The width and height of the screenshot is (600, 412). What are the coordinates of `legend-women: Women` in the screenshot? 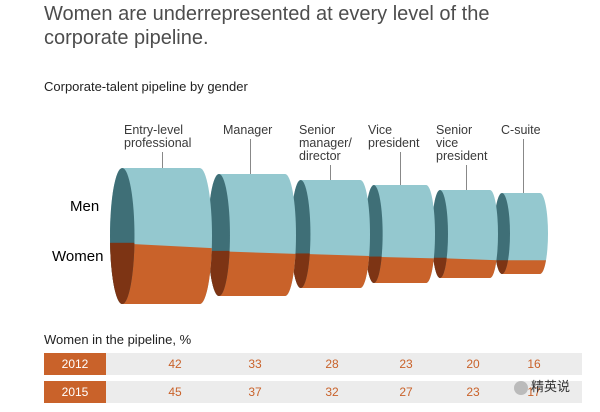 It's located at (78, 256).